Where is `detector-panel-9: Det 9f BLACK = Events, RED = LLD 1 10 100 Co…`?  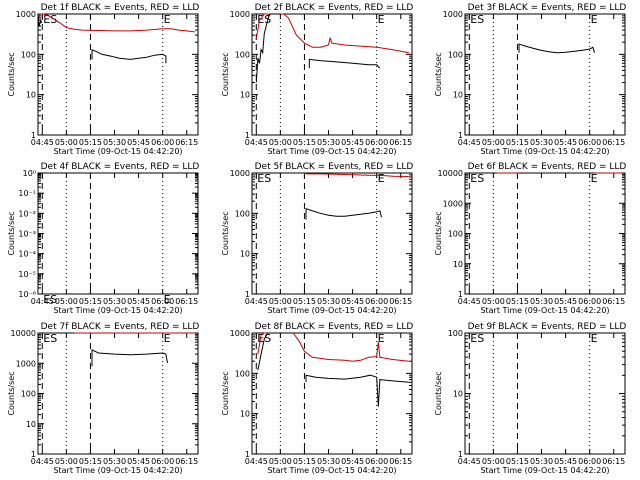 detector-panel-9: Det 9f BLACK = Events, RED = LLD 1 10 100 Co… is located at coordinates (530, 398).